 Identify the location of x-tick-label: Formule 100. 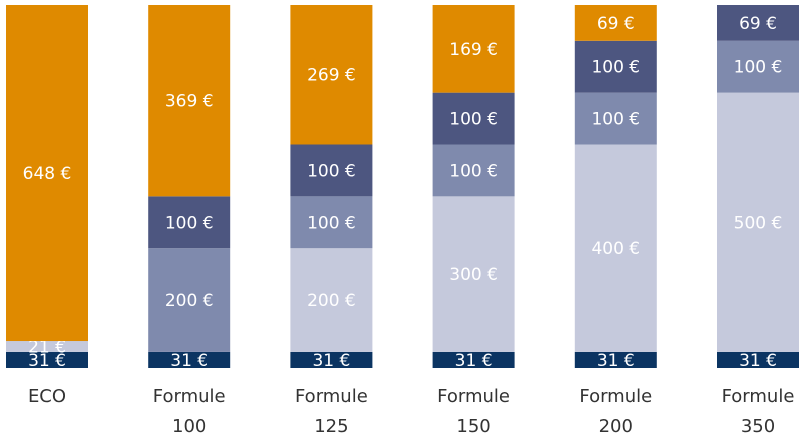
(189, 410).